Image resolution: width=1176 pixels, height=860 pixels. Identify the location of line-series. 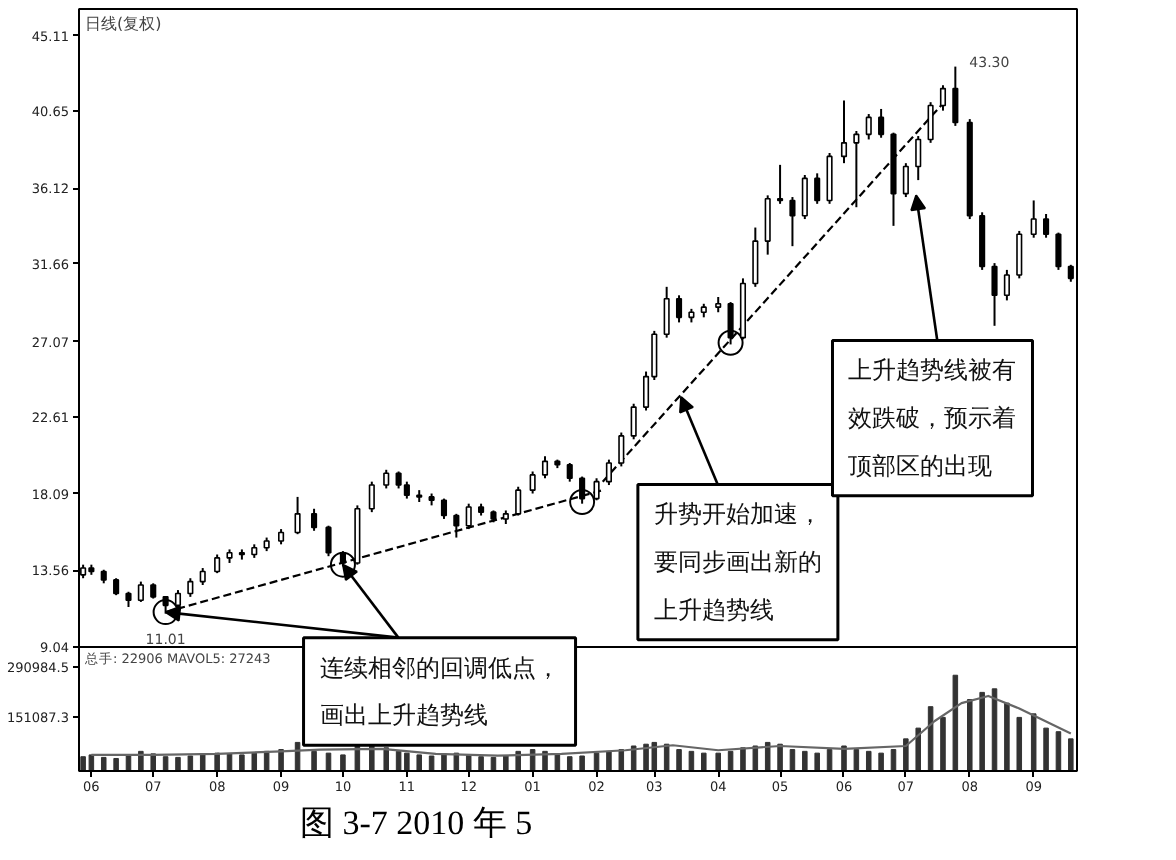
(581, 725).